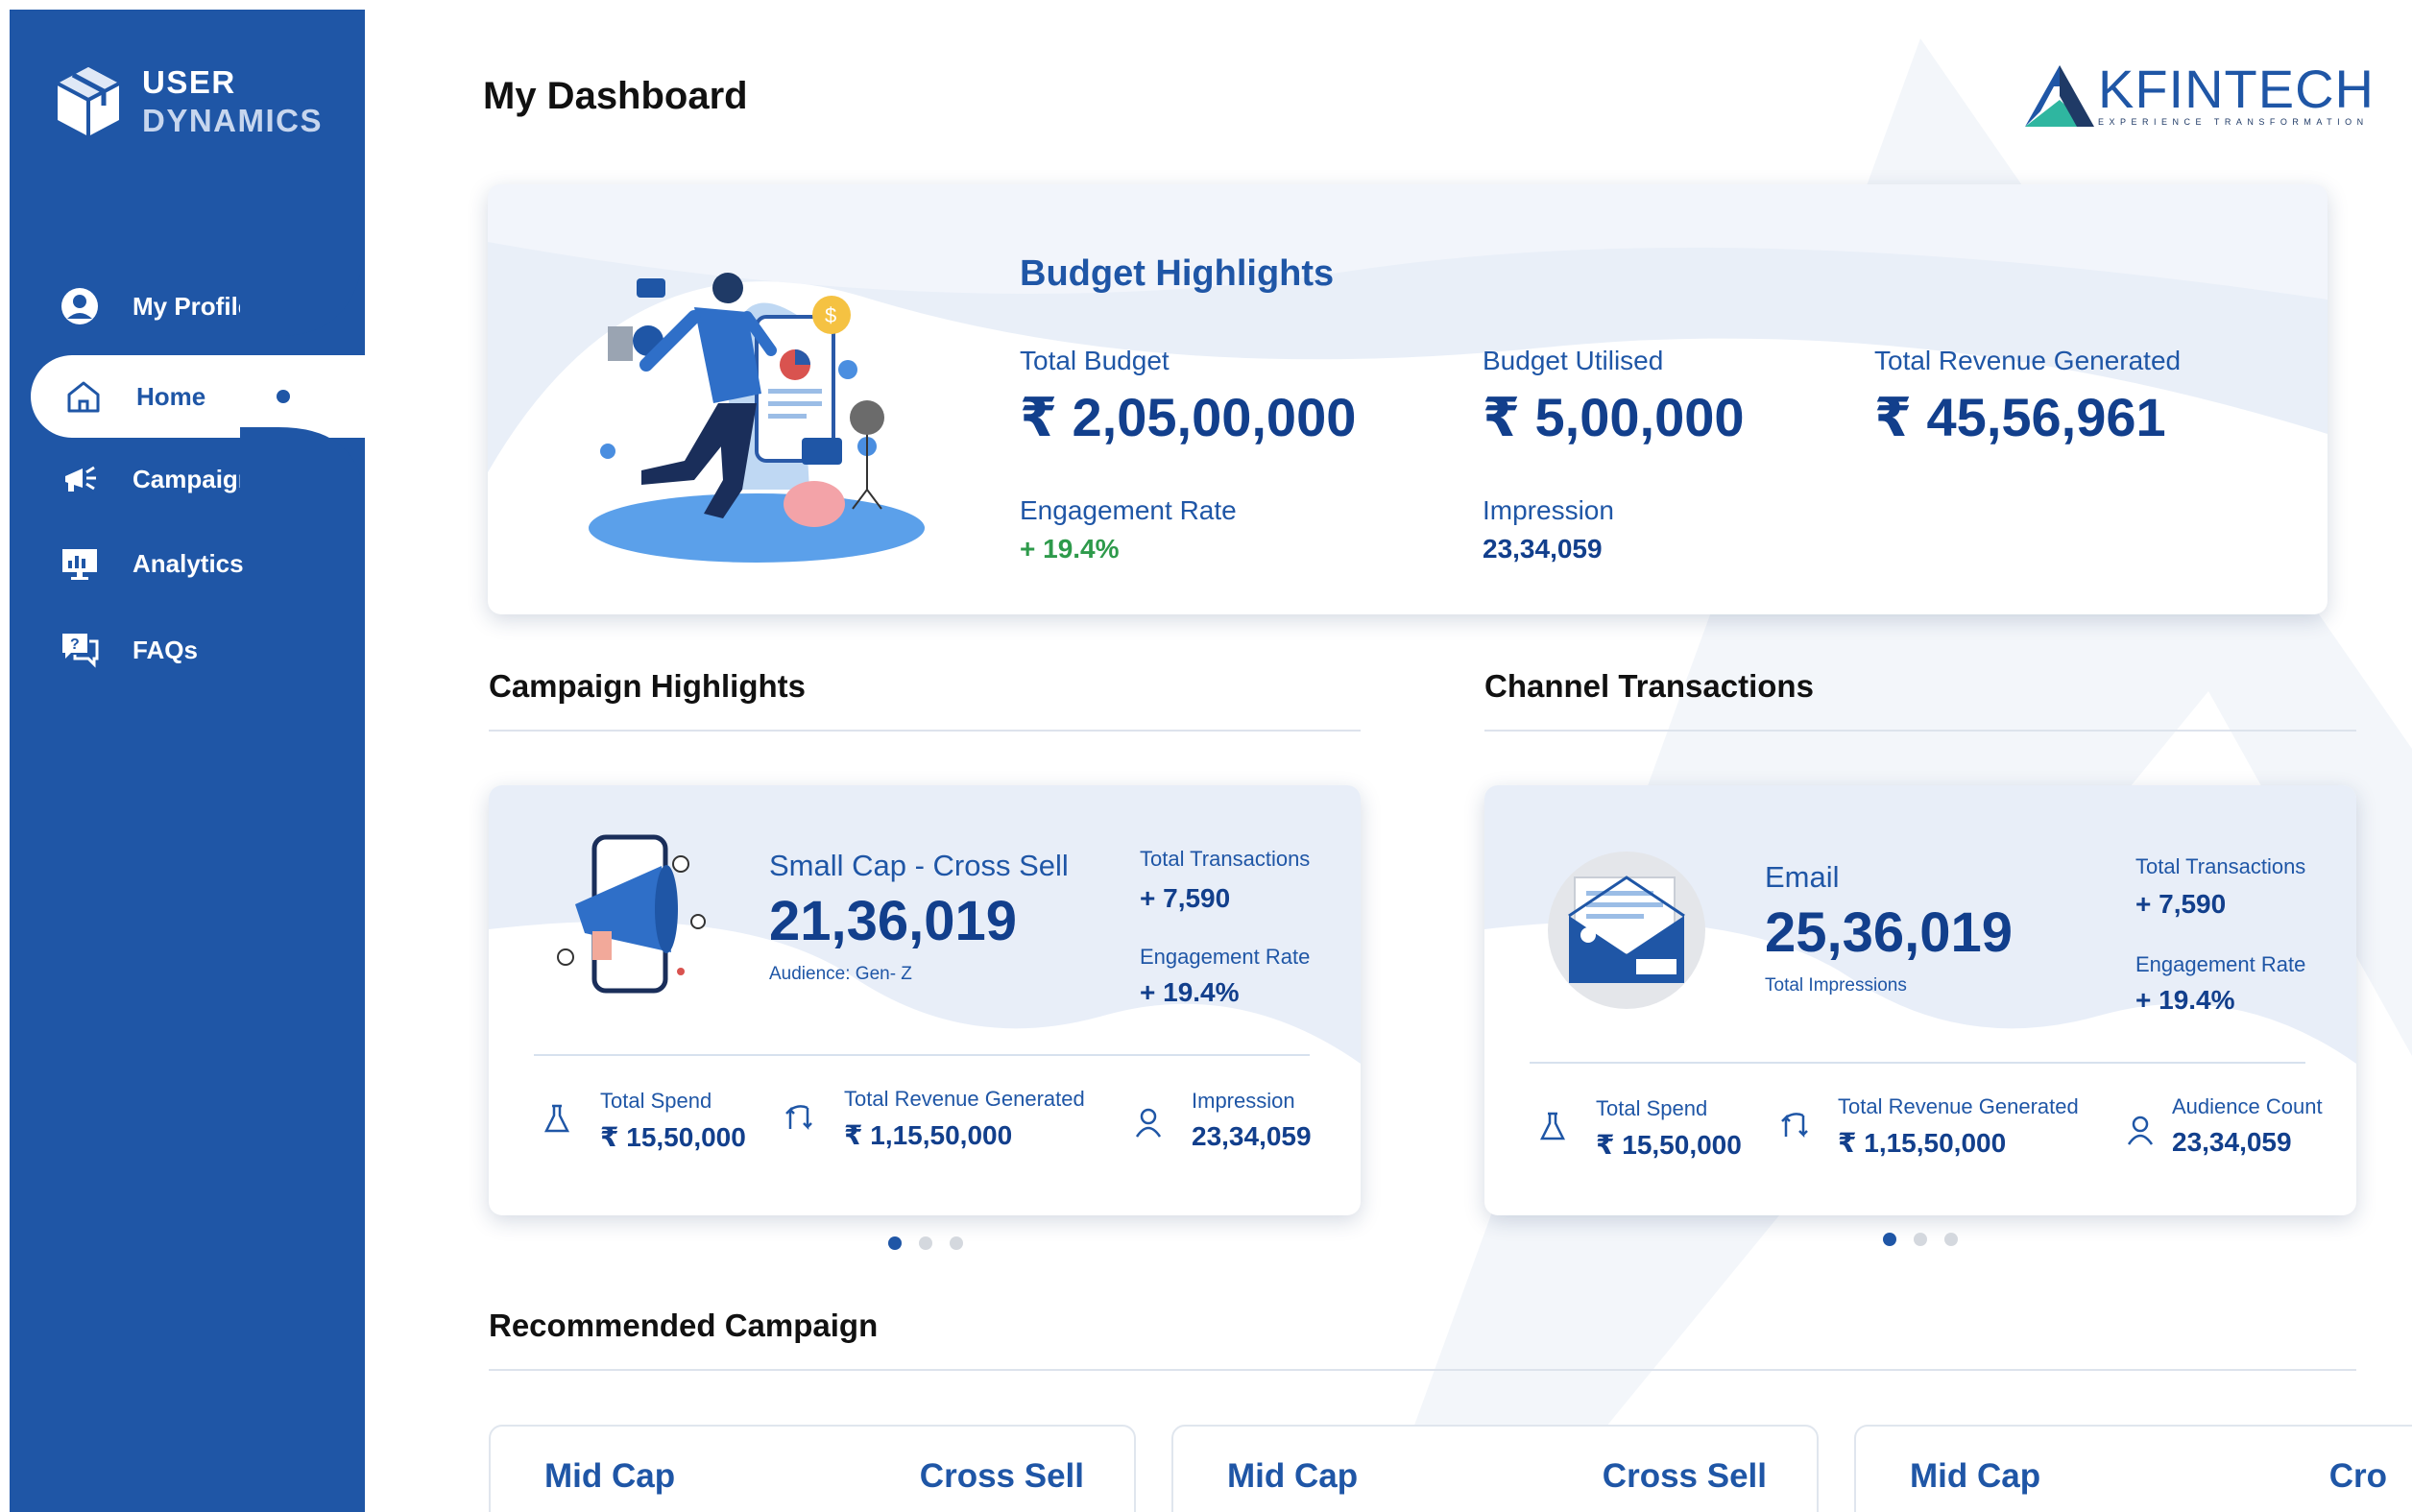 The width and height of the screenshot is (2412, 1512). What do you see at coordinates (83, 397) in the screenshot?
I see `home-icon` at bounding box center [83, 397].